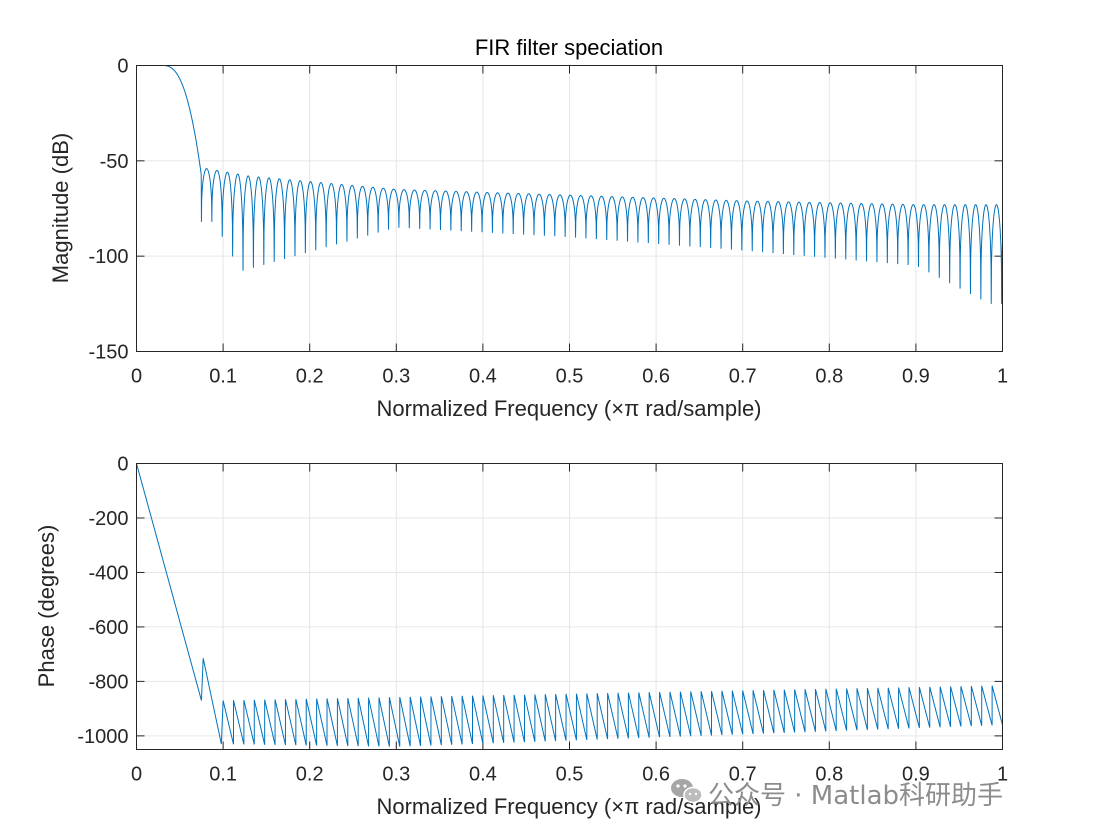 The width and height of the screenshot is (1105, 837). I want to click on magnitude-y-tick-label: -150, so click(108, 353).